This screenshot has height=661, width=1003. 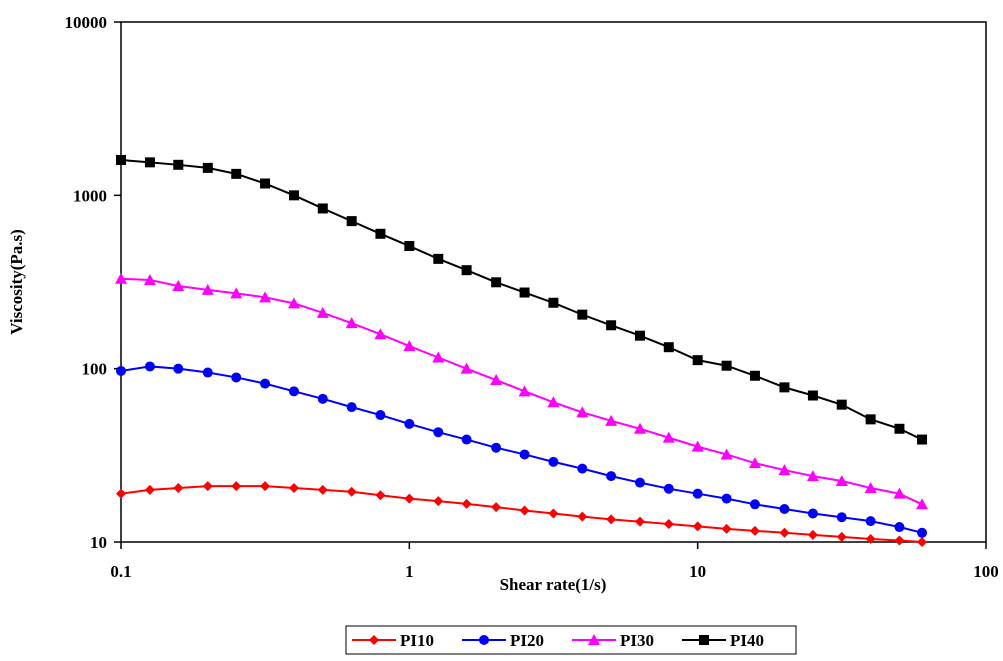 I want to click on y-tick-label: 10000, so click(x=86, y=22).